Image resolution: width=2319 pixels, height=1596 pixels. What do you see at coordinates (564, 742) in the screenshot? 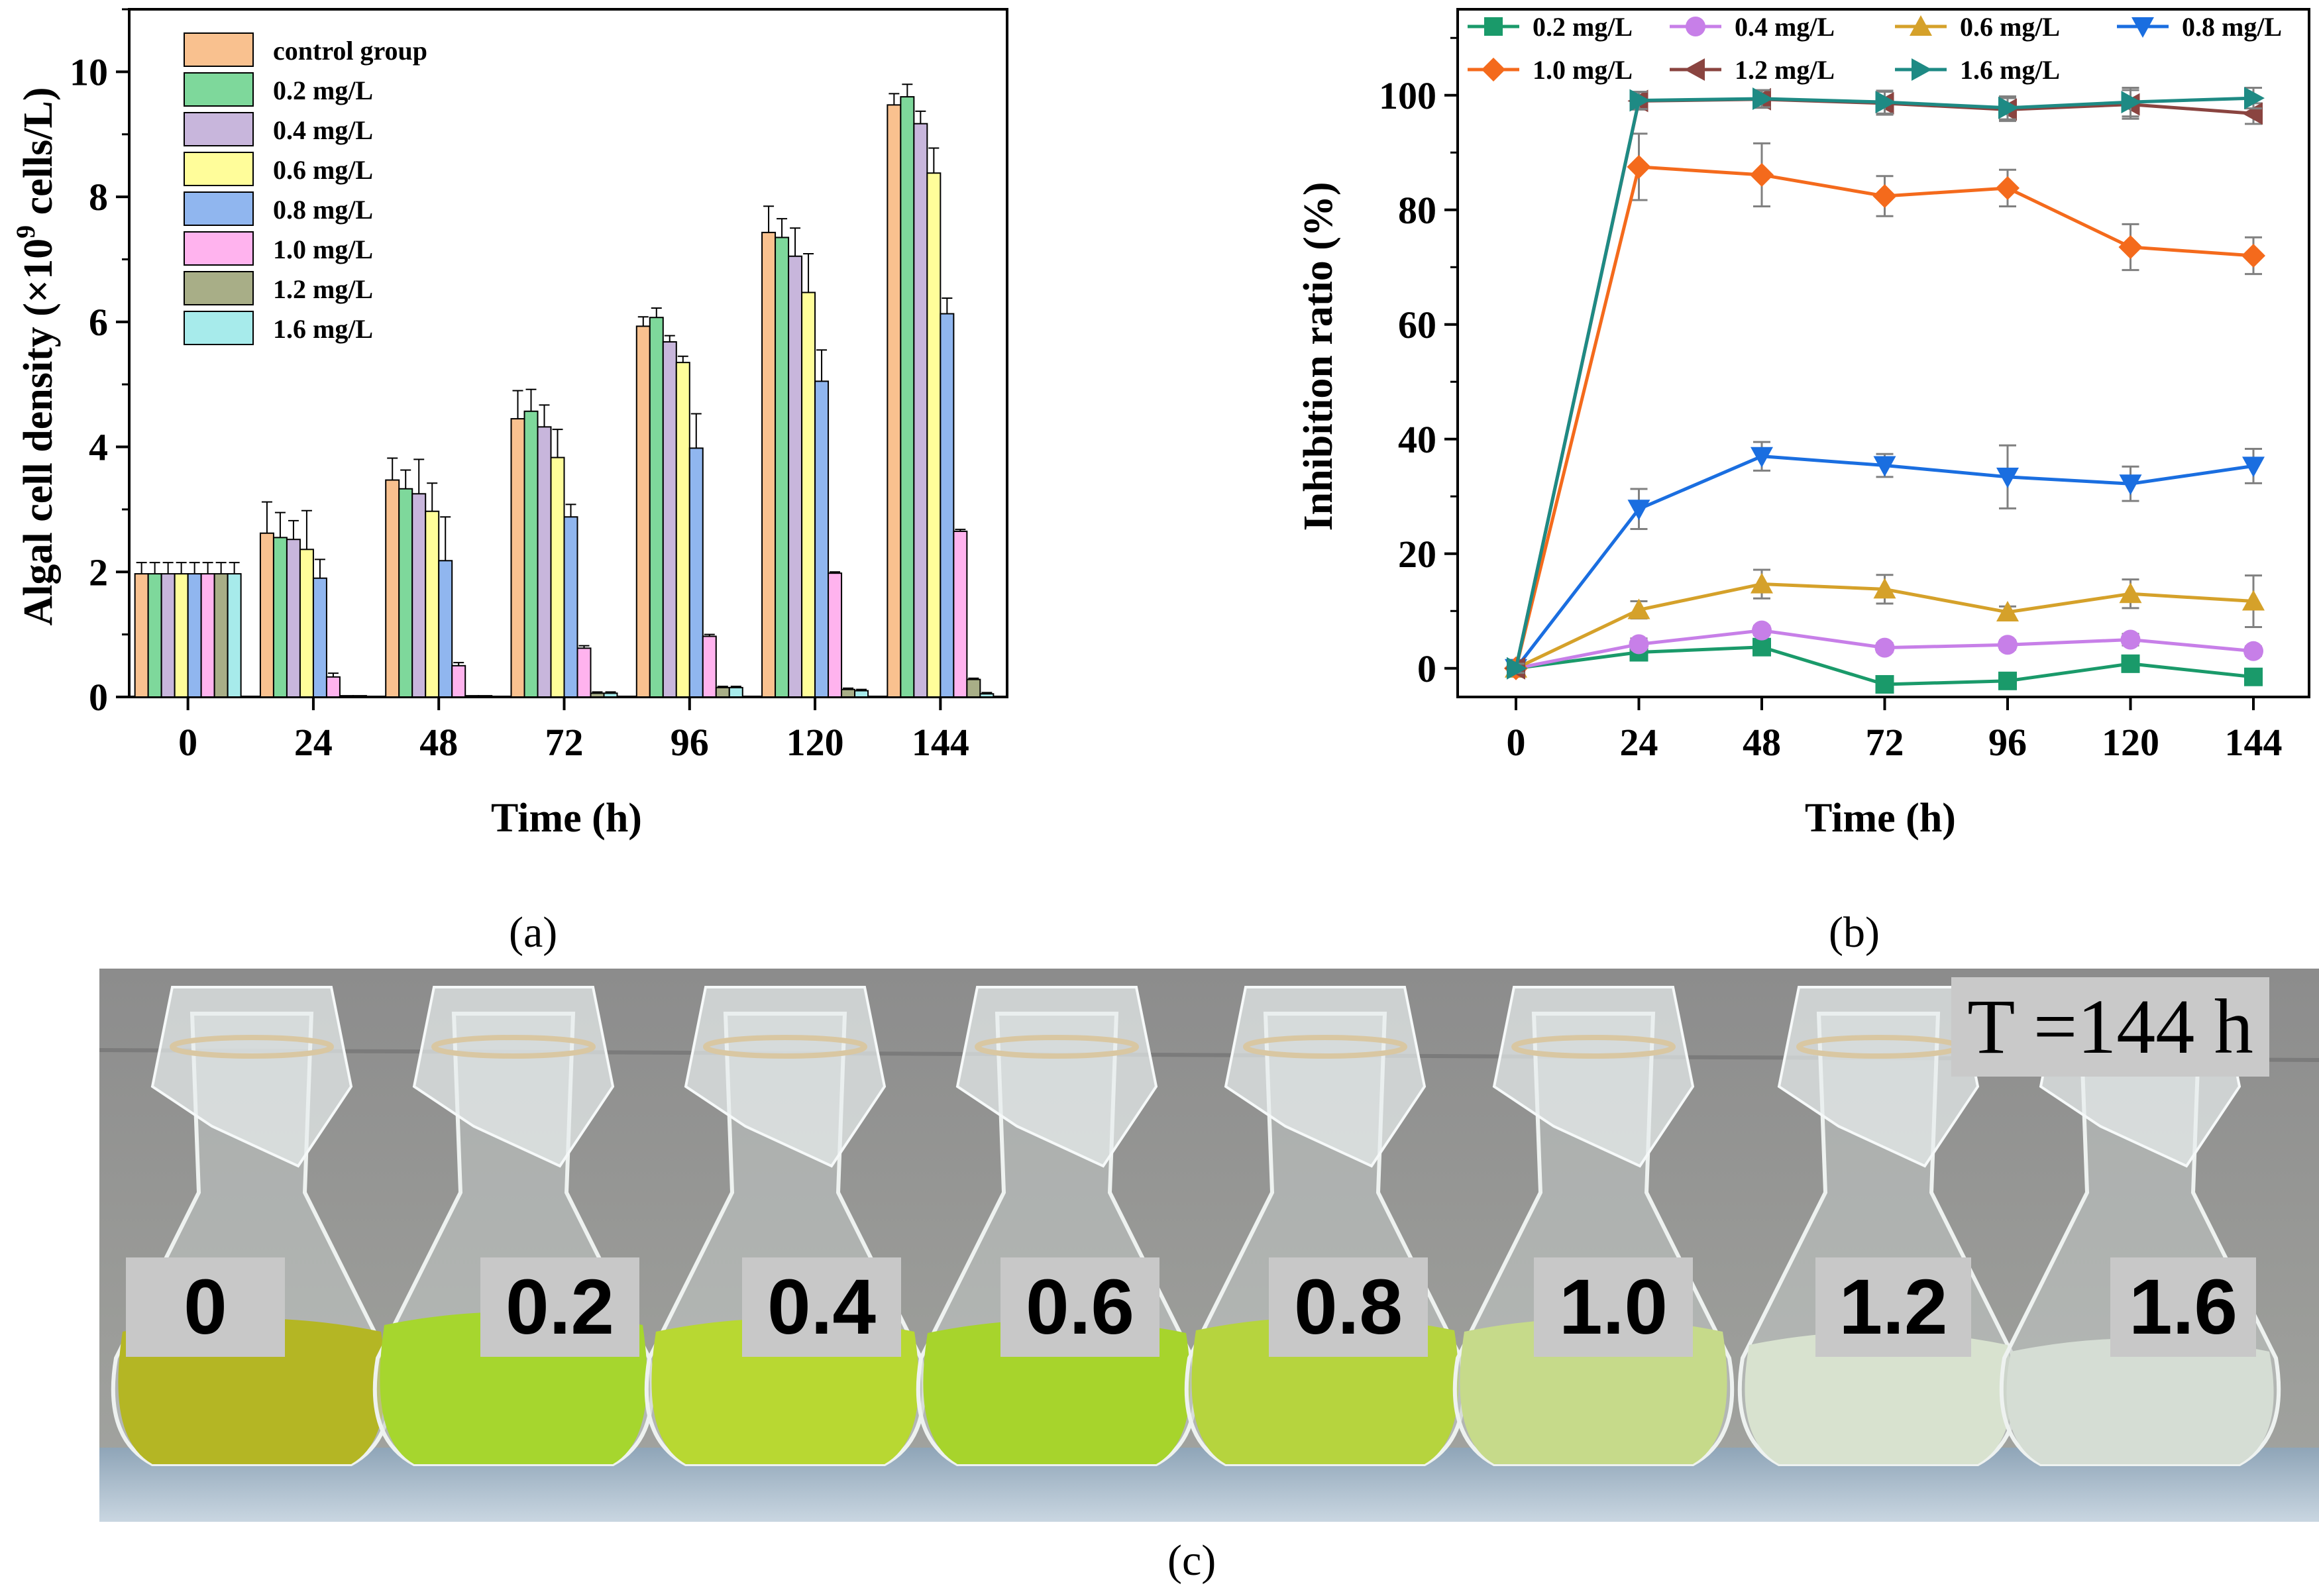
I see `chart-a-xtick-label: 72` at bounding box center [564, 742].